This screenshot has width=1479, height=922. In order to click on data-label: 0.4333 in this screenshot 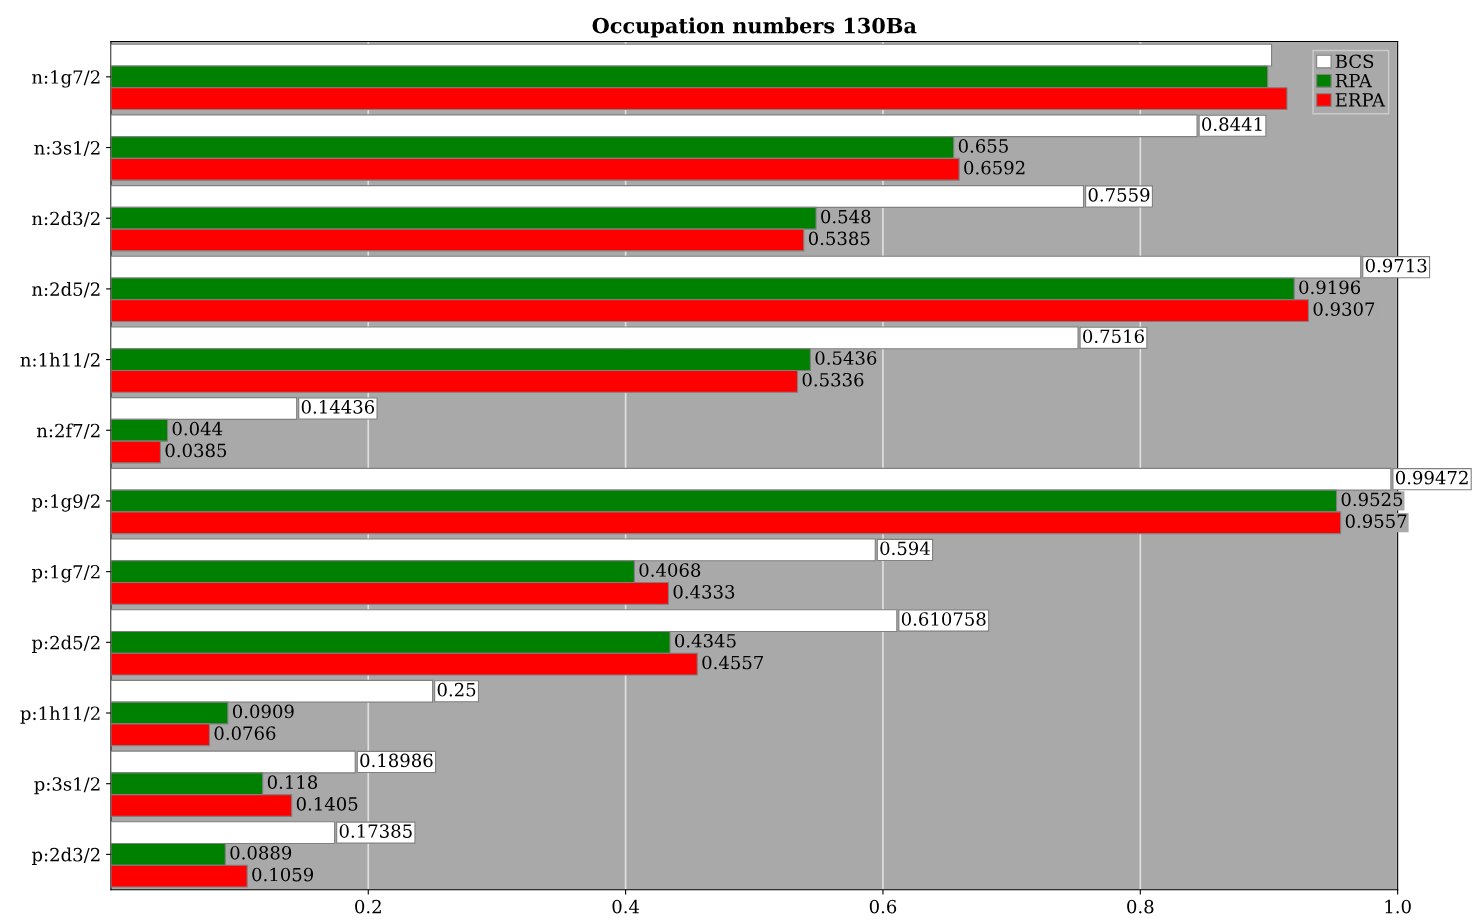, I will do `click(704, 591)`.